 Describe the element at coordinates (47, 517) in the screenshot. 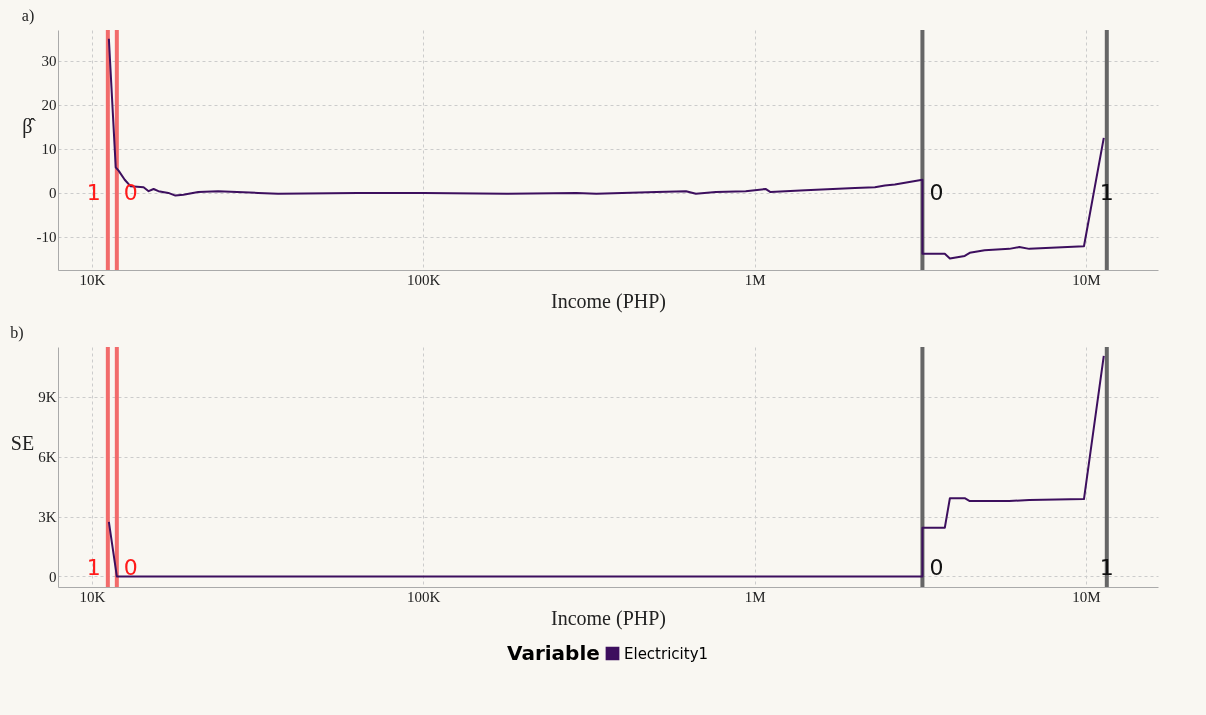

I see `y-tick-label: 3K` at that location.